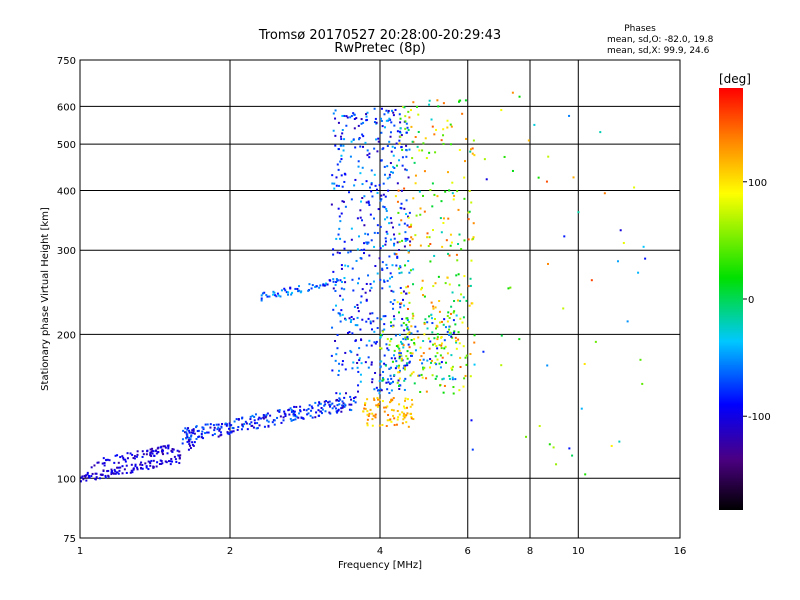 This screenshot has height=600, width=800. I want to click on x-tick-label: 4, so click(380, 551).